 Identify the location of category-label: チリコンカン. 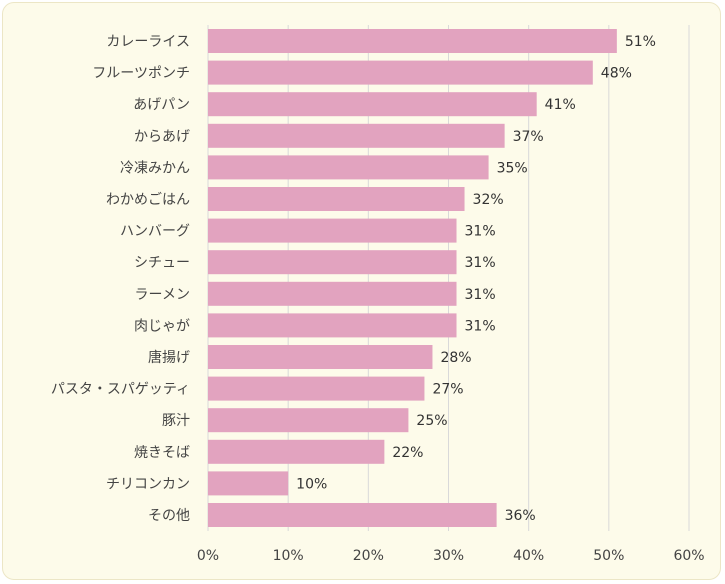
(148, 484).